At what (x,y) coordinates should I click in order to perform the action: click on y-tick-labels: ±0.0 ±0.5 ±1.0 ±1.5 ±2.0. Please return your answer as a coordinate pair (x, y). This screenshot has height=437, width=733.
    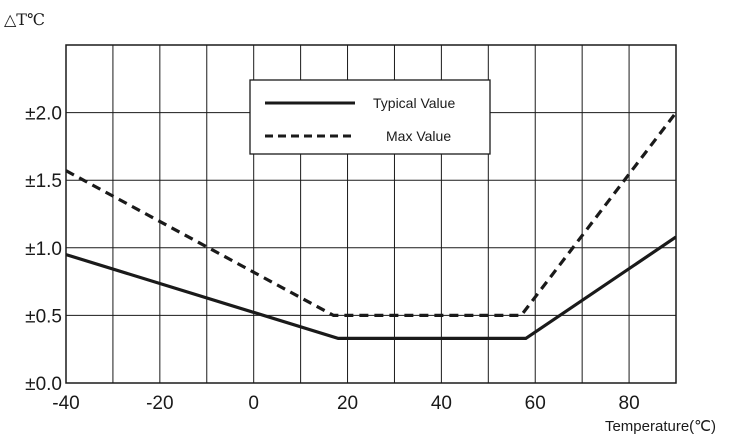
    Looking at the image, I should click on (43, 249).